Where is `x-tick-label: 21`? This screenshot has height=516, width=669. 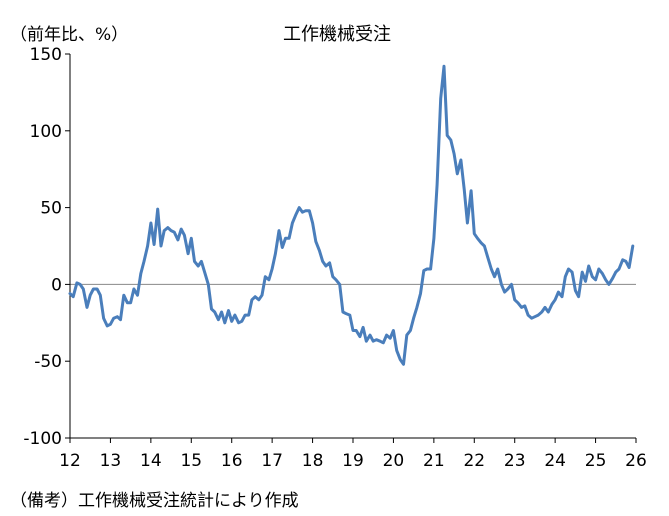 x-tick-label: 21 is located at coordinates (434, 461).